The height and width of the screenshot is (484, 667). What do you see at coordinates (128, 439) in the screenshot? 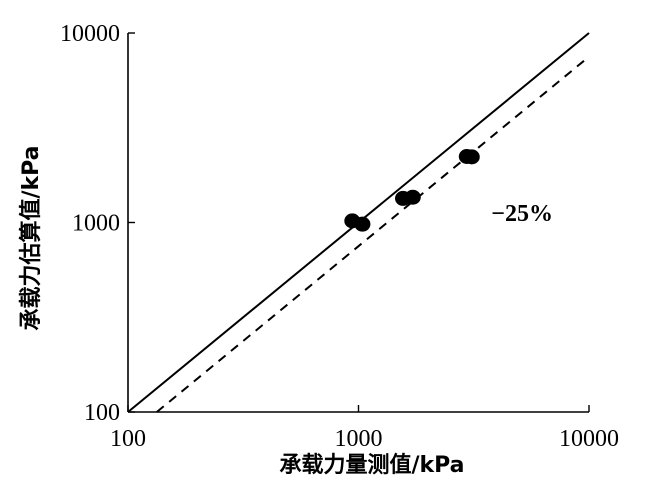
I see `x-tick-label-100: 100` at bounding box center [128, 439].